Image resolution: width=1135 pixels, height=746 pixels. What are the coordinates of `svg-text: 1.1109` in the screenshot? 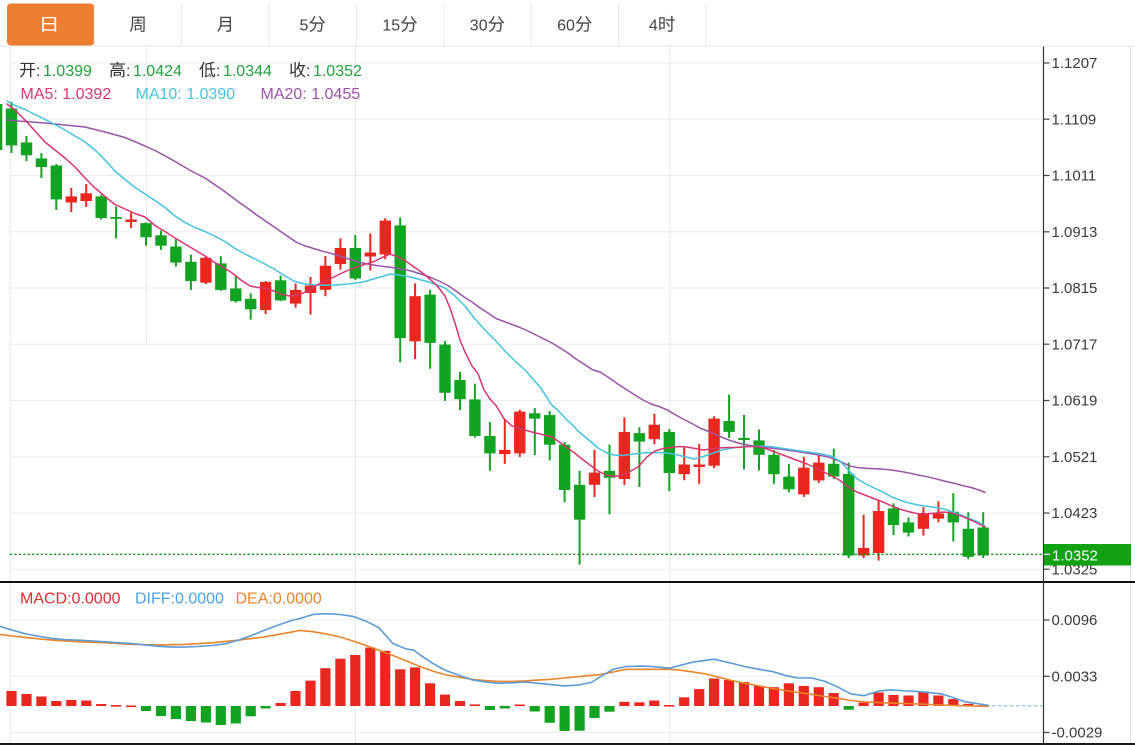 It's located at (1074, 120).